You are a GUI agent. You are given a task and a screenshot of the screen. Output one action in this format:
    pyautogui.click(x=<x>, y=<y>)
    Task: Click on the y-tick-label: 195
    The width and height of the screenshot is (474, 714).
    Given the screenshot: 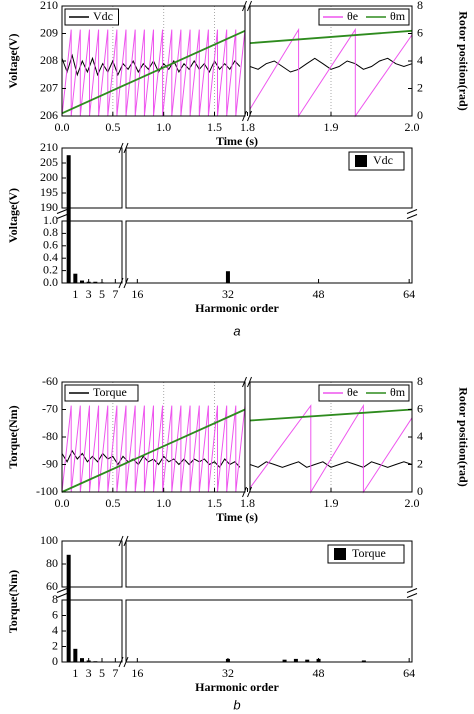 What is the action you would take?
    pyautogui.click(x=49, y=192)
    